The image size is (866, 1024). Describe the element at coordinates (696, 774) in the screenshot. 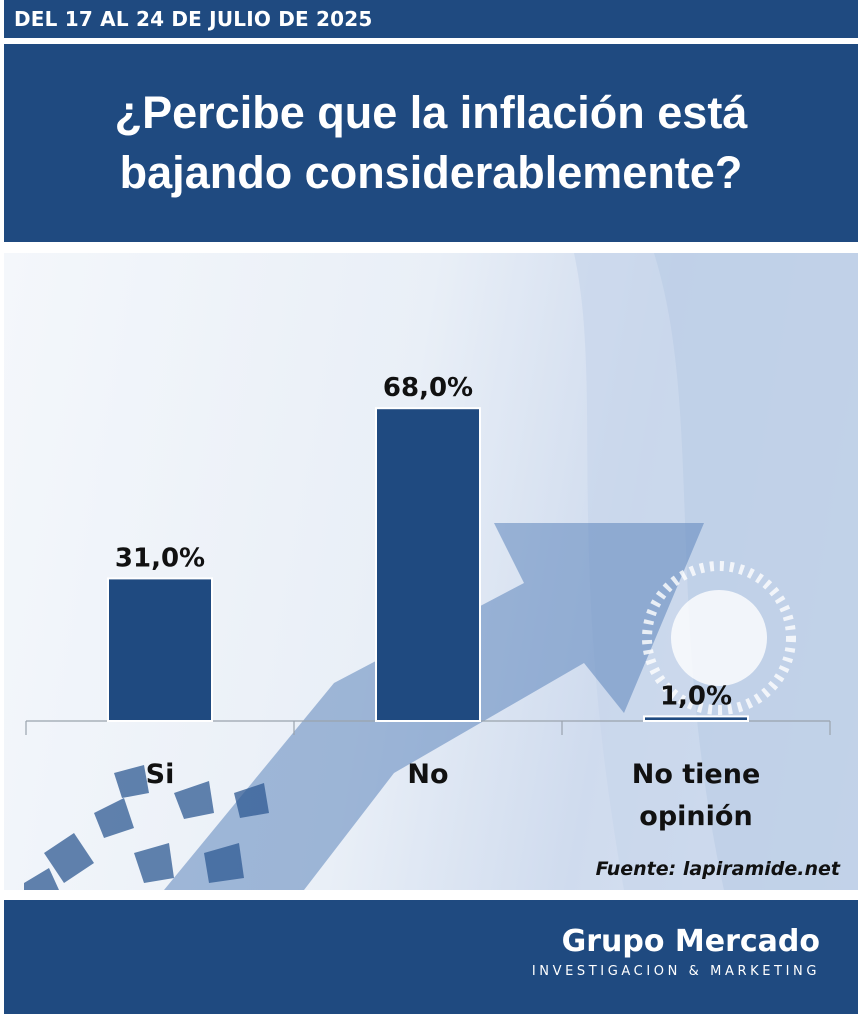

I see `category-label-line: No tiene` at that location.